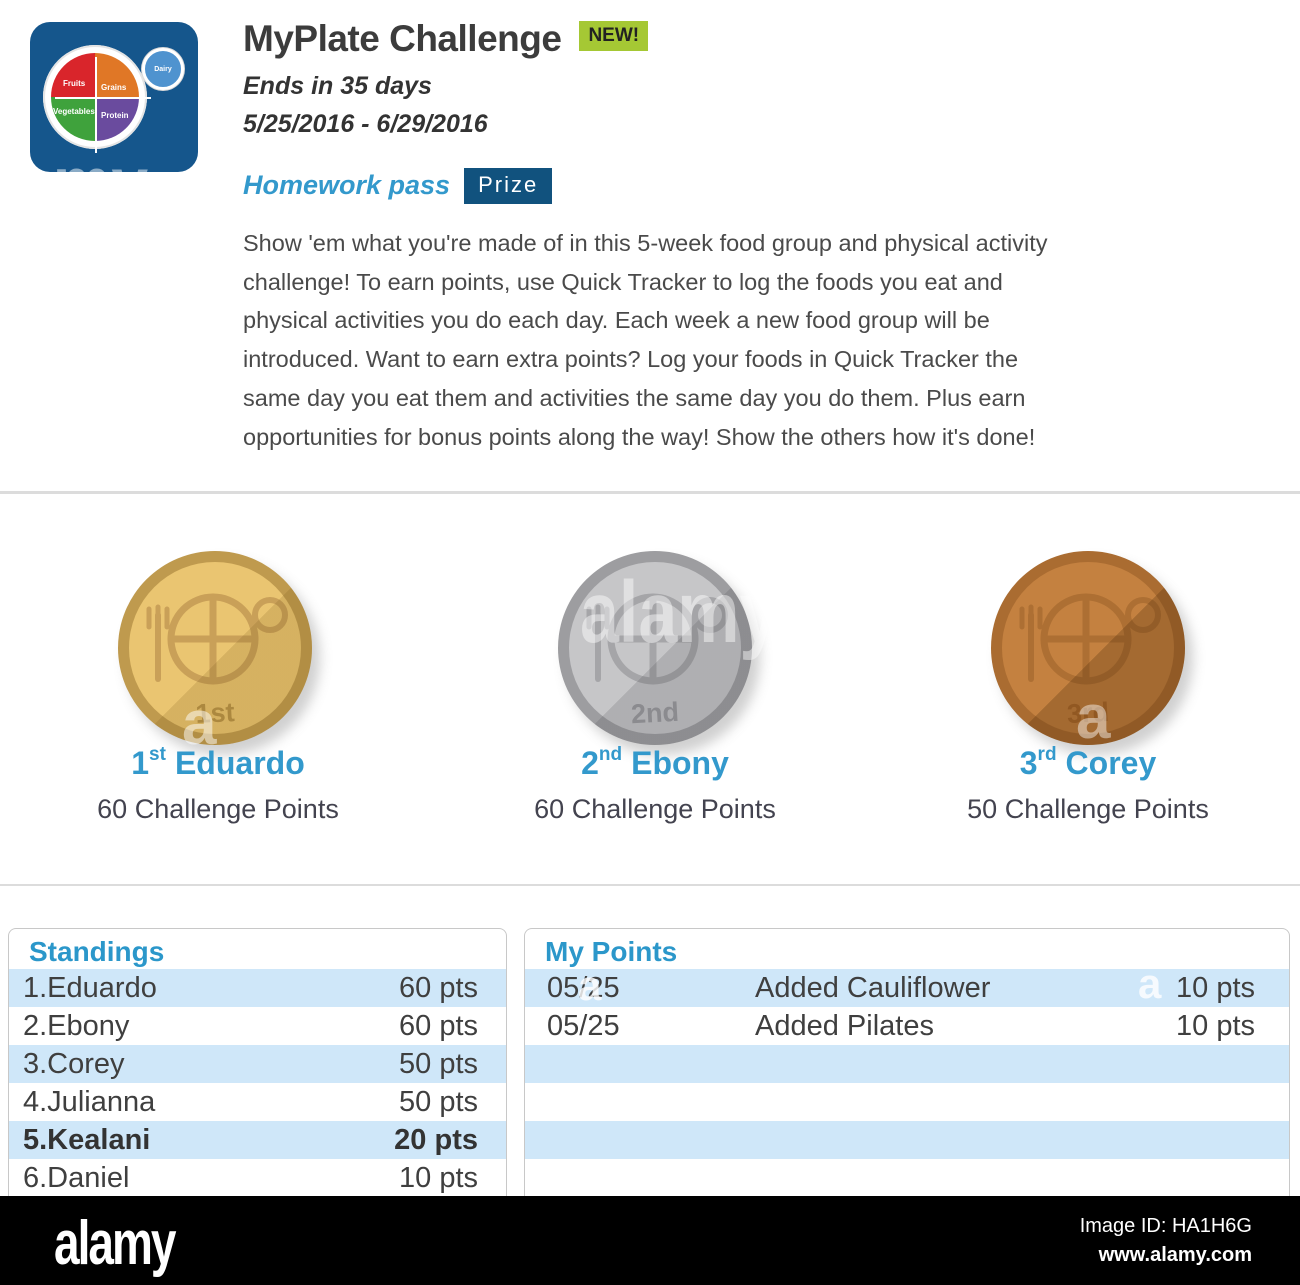 This screenshot has height=1285, width=1300. What do you see at coordinates (1088, 809) in the screenshot?
I see `third-place-points: 50 Challenge Points` at bounding box center [1088, 809].